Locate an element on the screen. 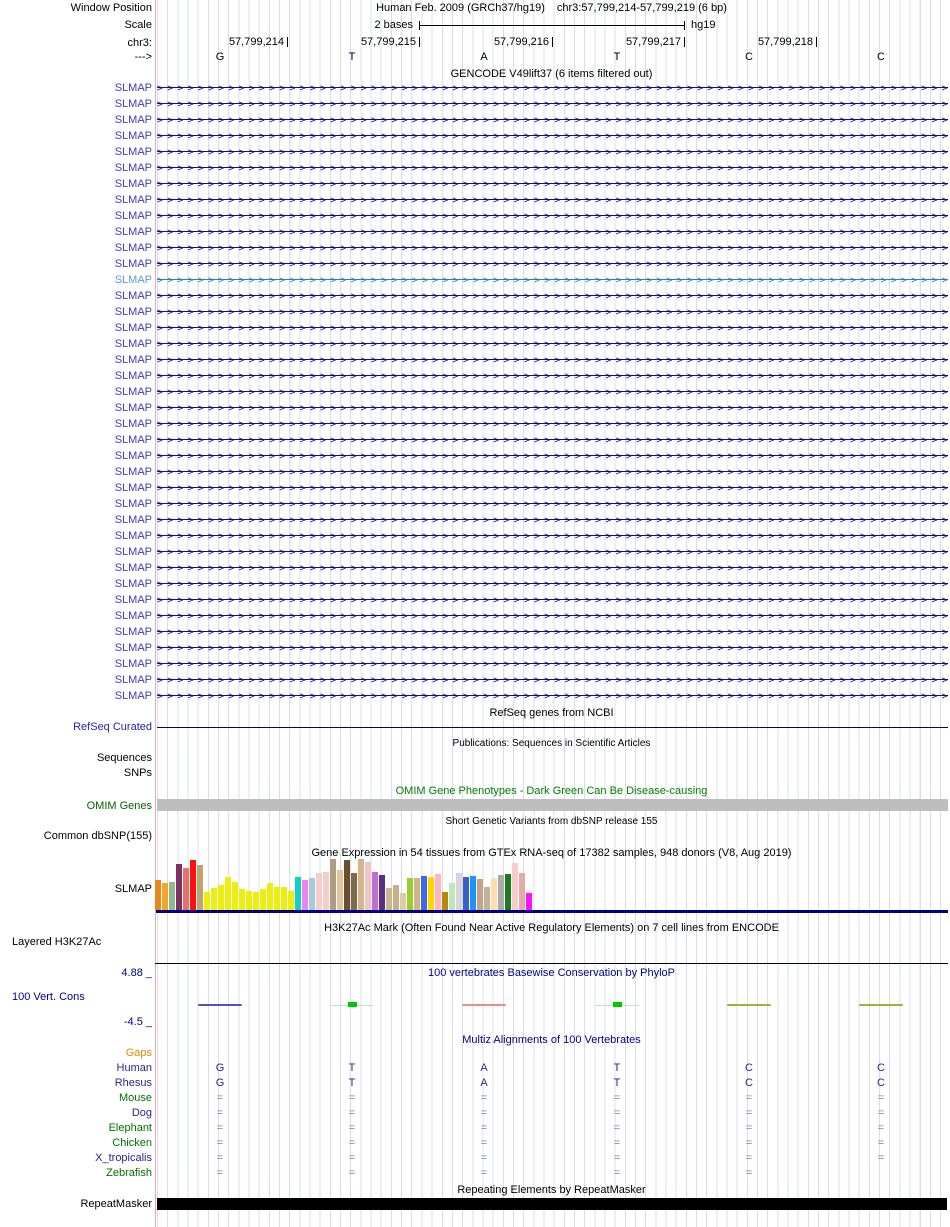  track-label-100-vert-cons: 100 Vert. Cons is located at coordinates (48, 997).